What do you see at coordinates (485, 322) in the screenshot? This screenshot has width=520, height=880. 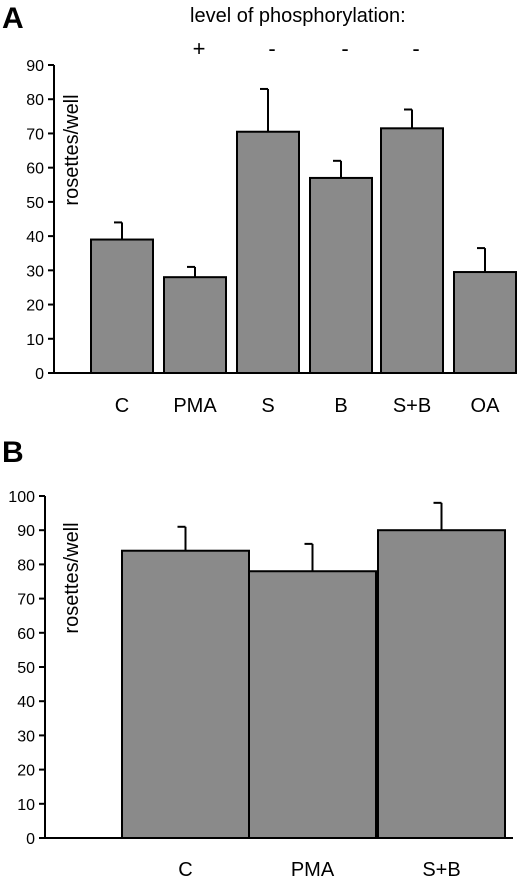 I see `bar-oa` at bounding box center [485, 322].